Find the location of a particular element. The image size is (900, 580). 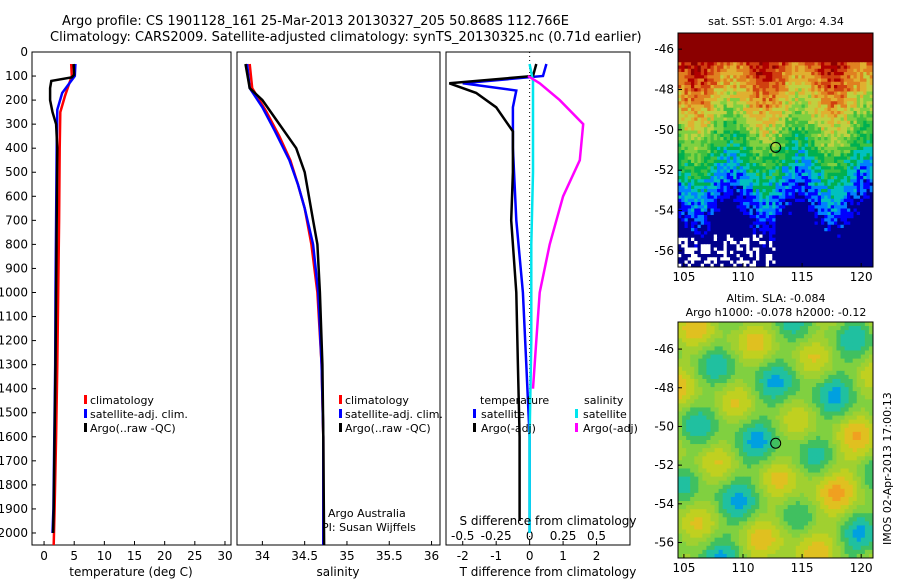

x-tick-label: 0 is located at coordinates (44, 556).